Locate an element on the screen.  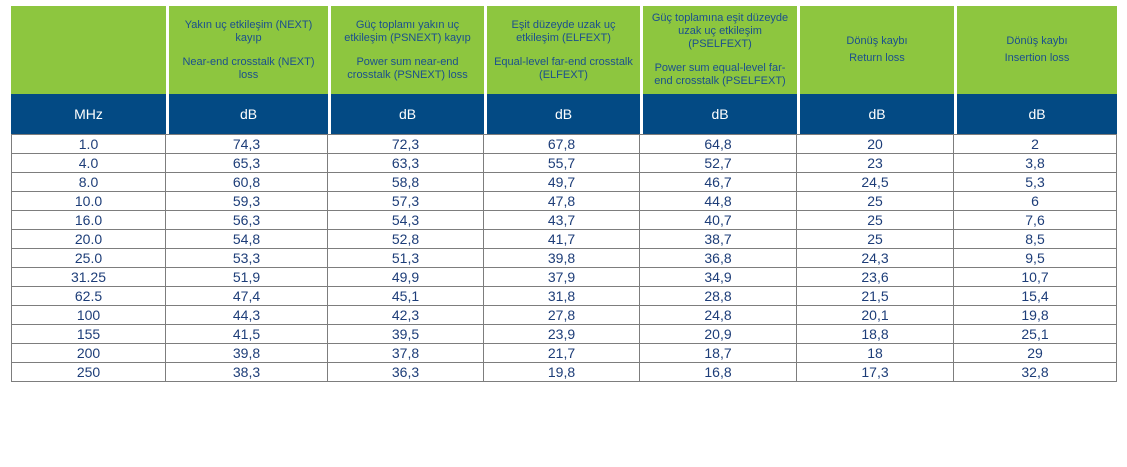
value-cell: 53,3 is located at coordinates (247, 258).